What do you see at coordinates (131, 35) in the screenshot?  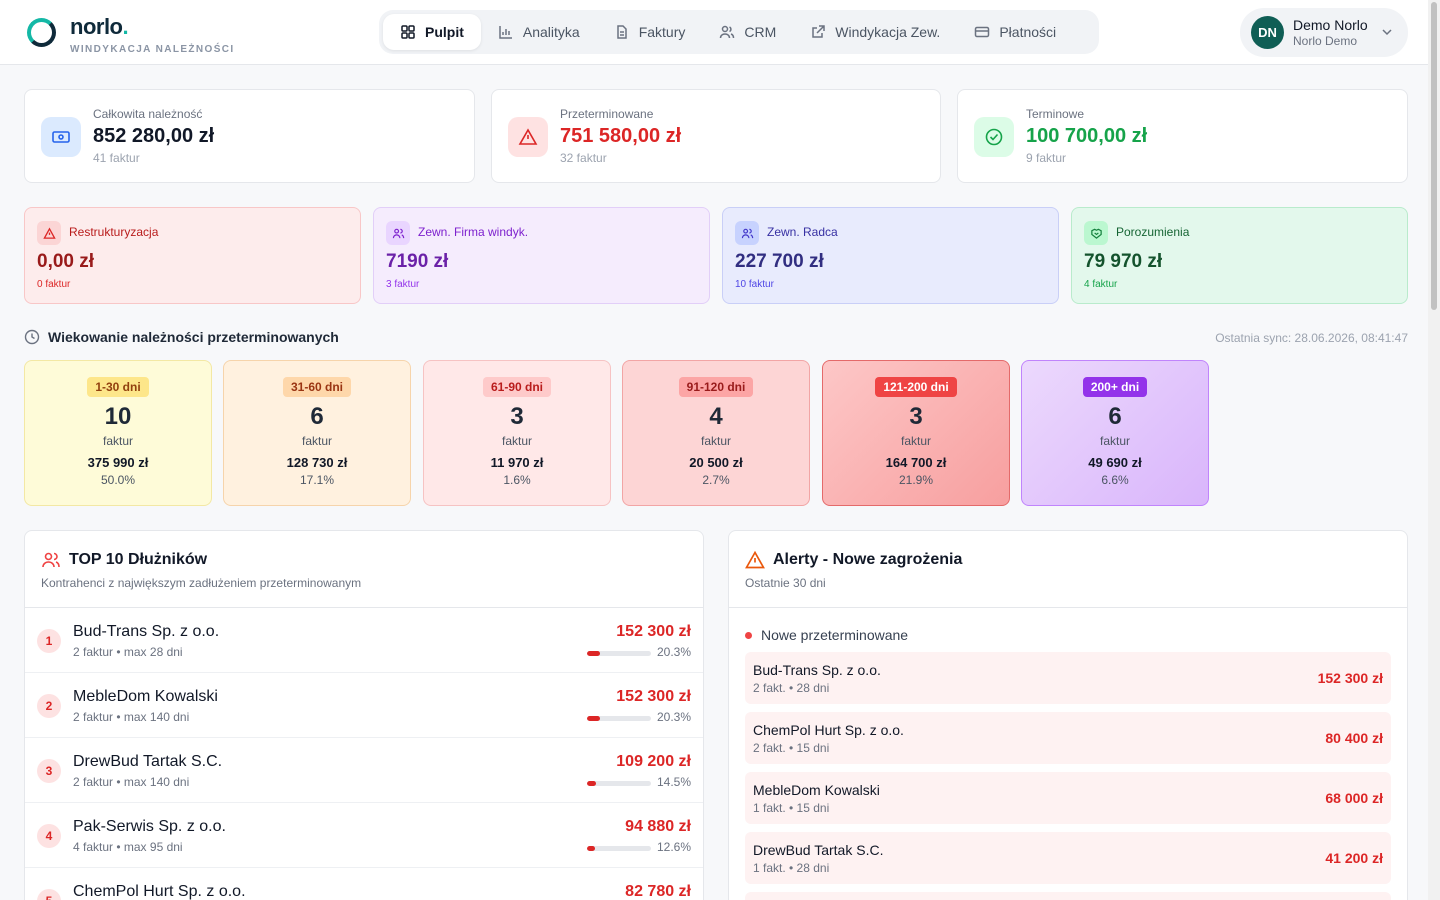 I see `brand-logo: norlo. WINDYKACJA NALEŻNOŚCI` at bounding box center [131, 35].